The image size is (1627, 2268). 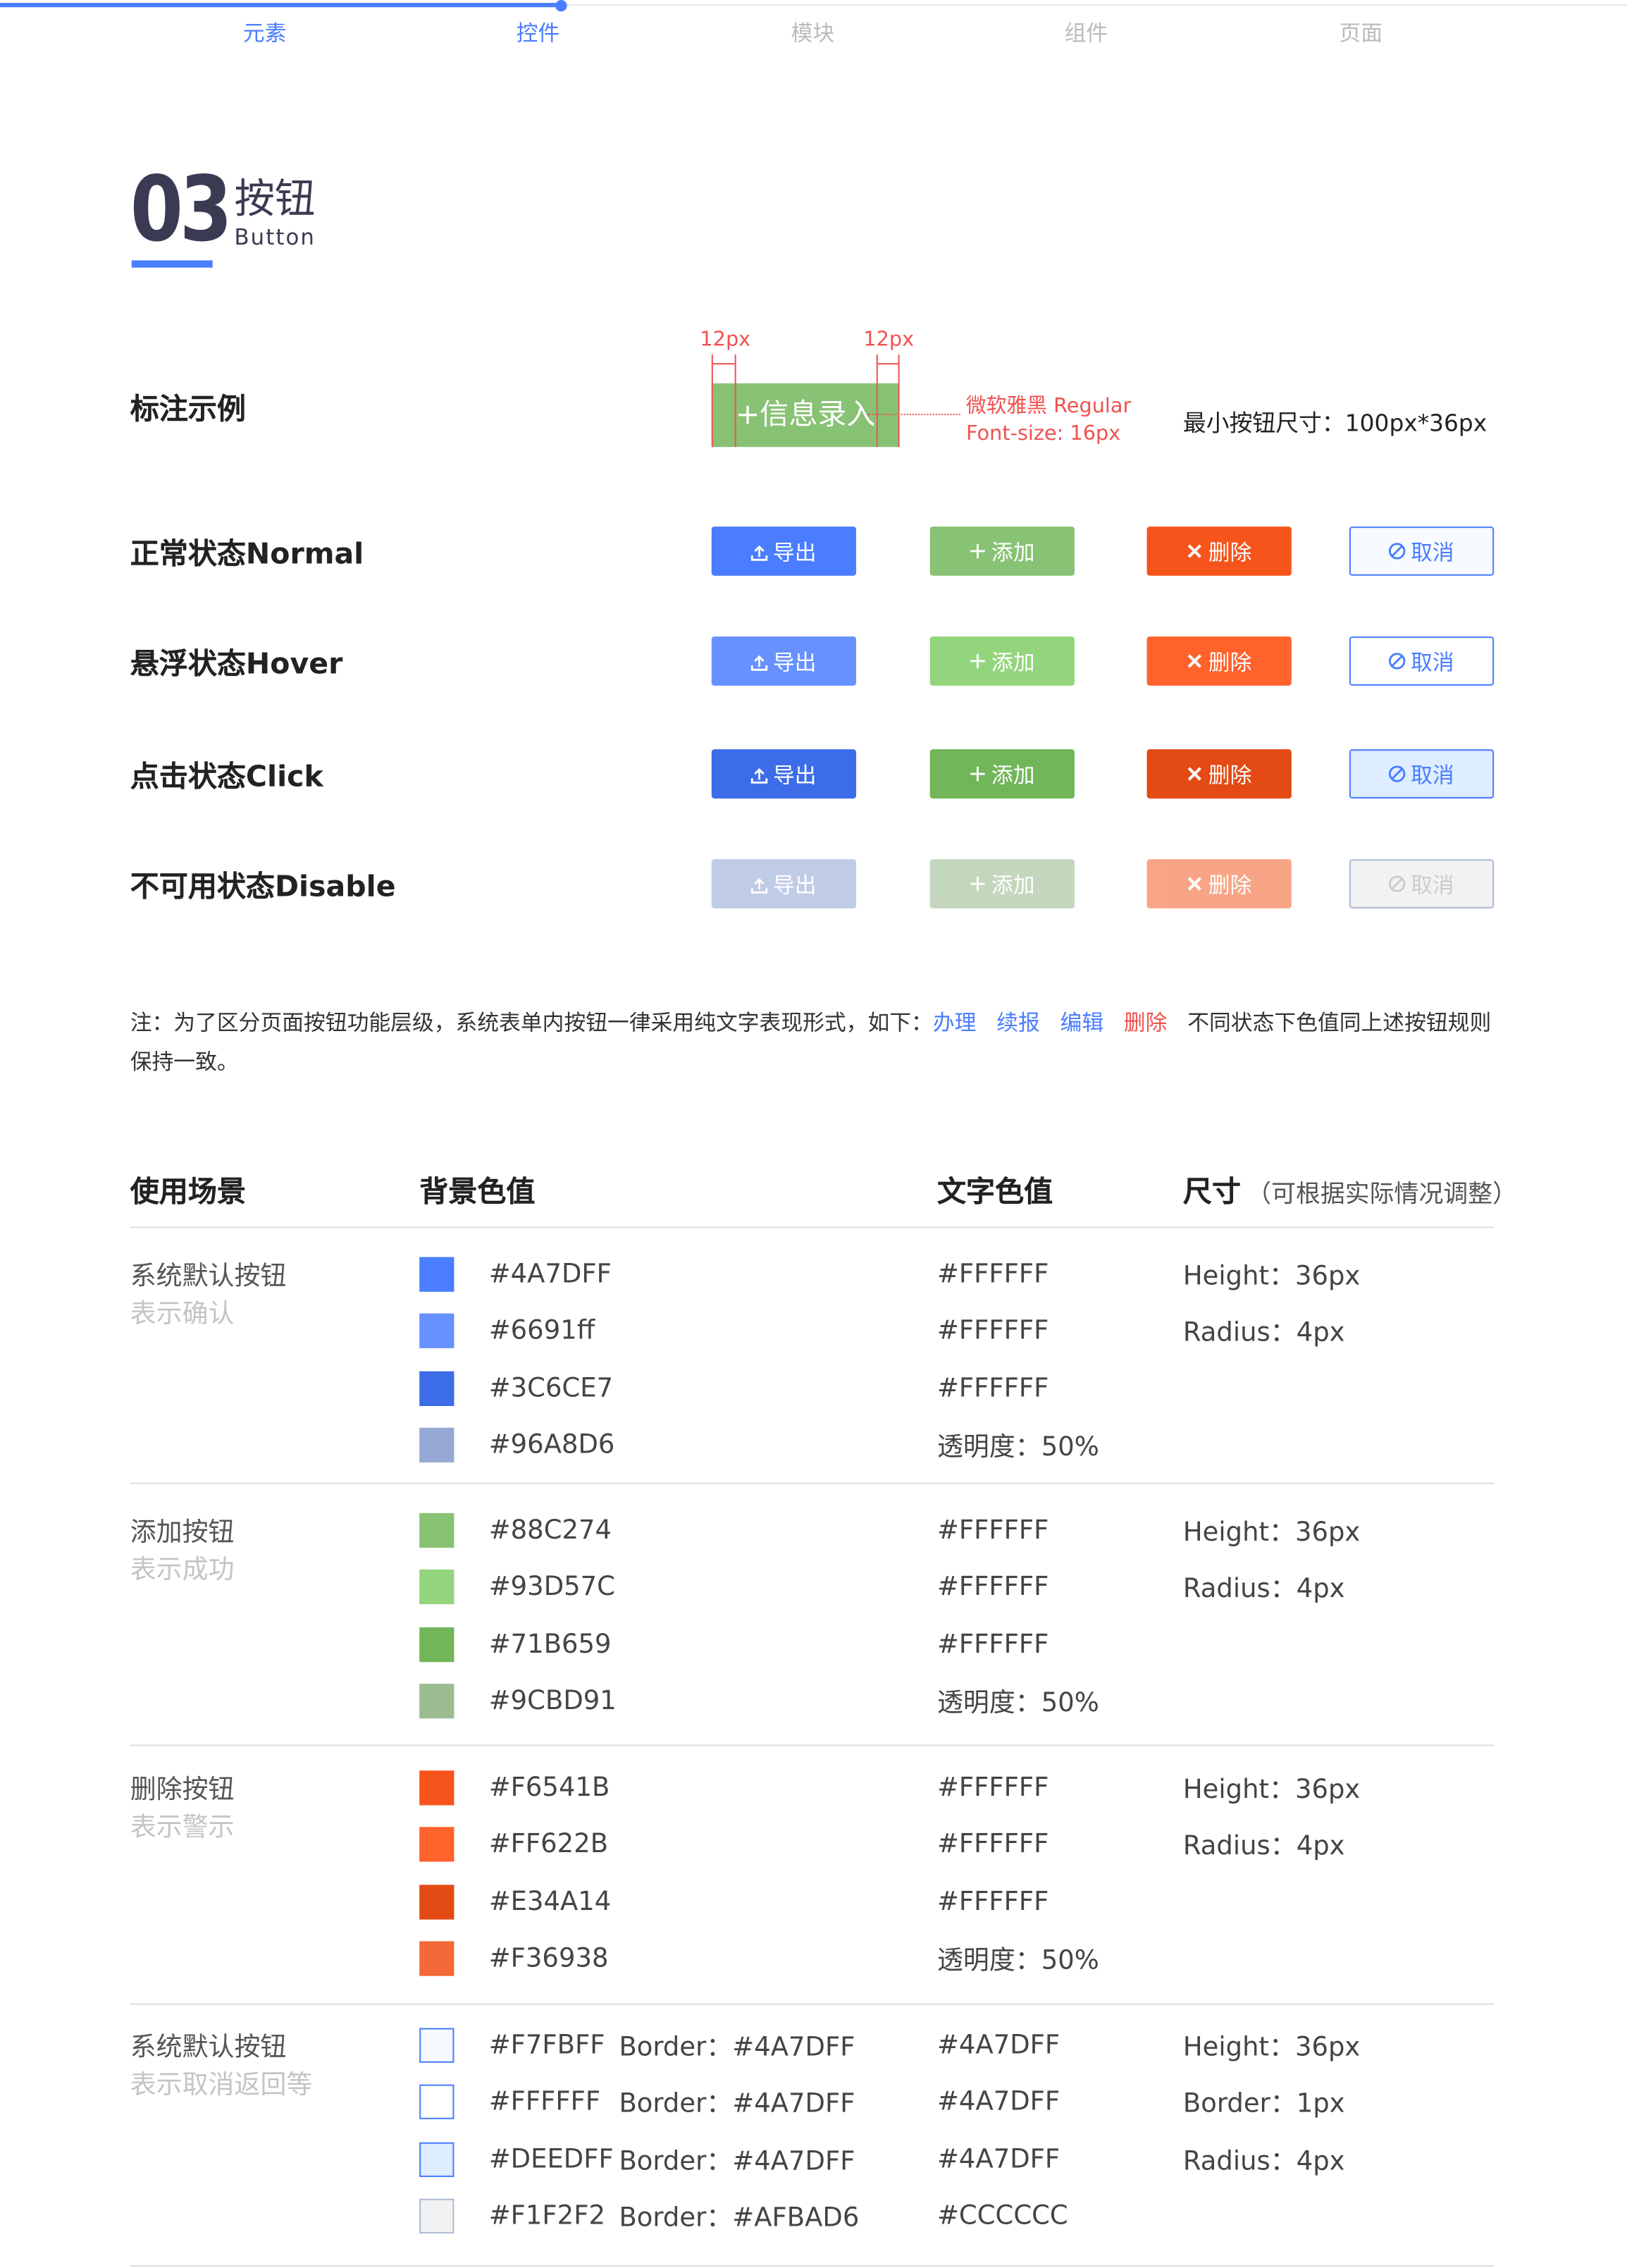 I want to click on header-note: （可根据实际情况调整）, so click(x=1382, y=1194).